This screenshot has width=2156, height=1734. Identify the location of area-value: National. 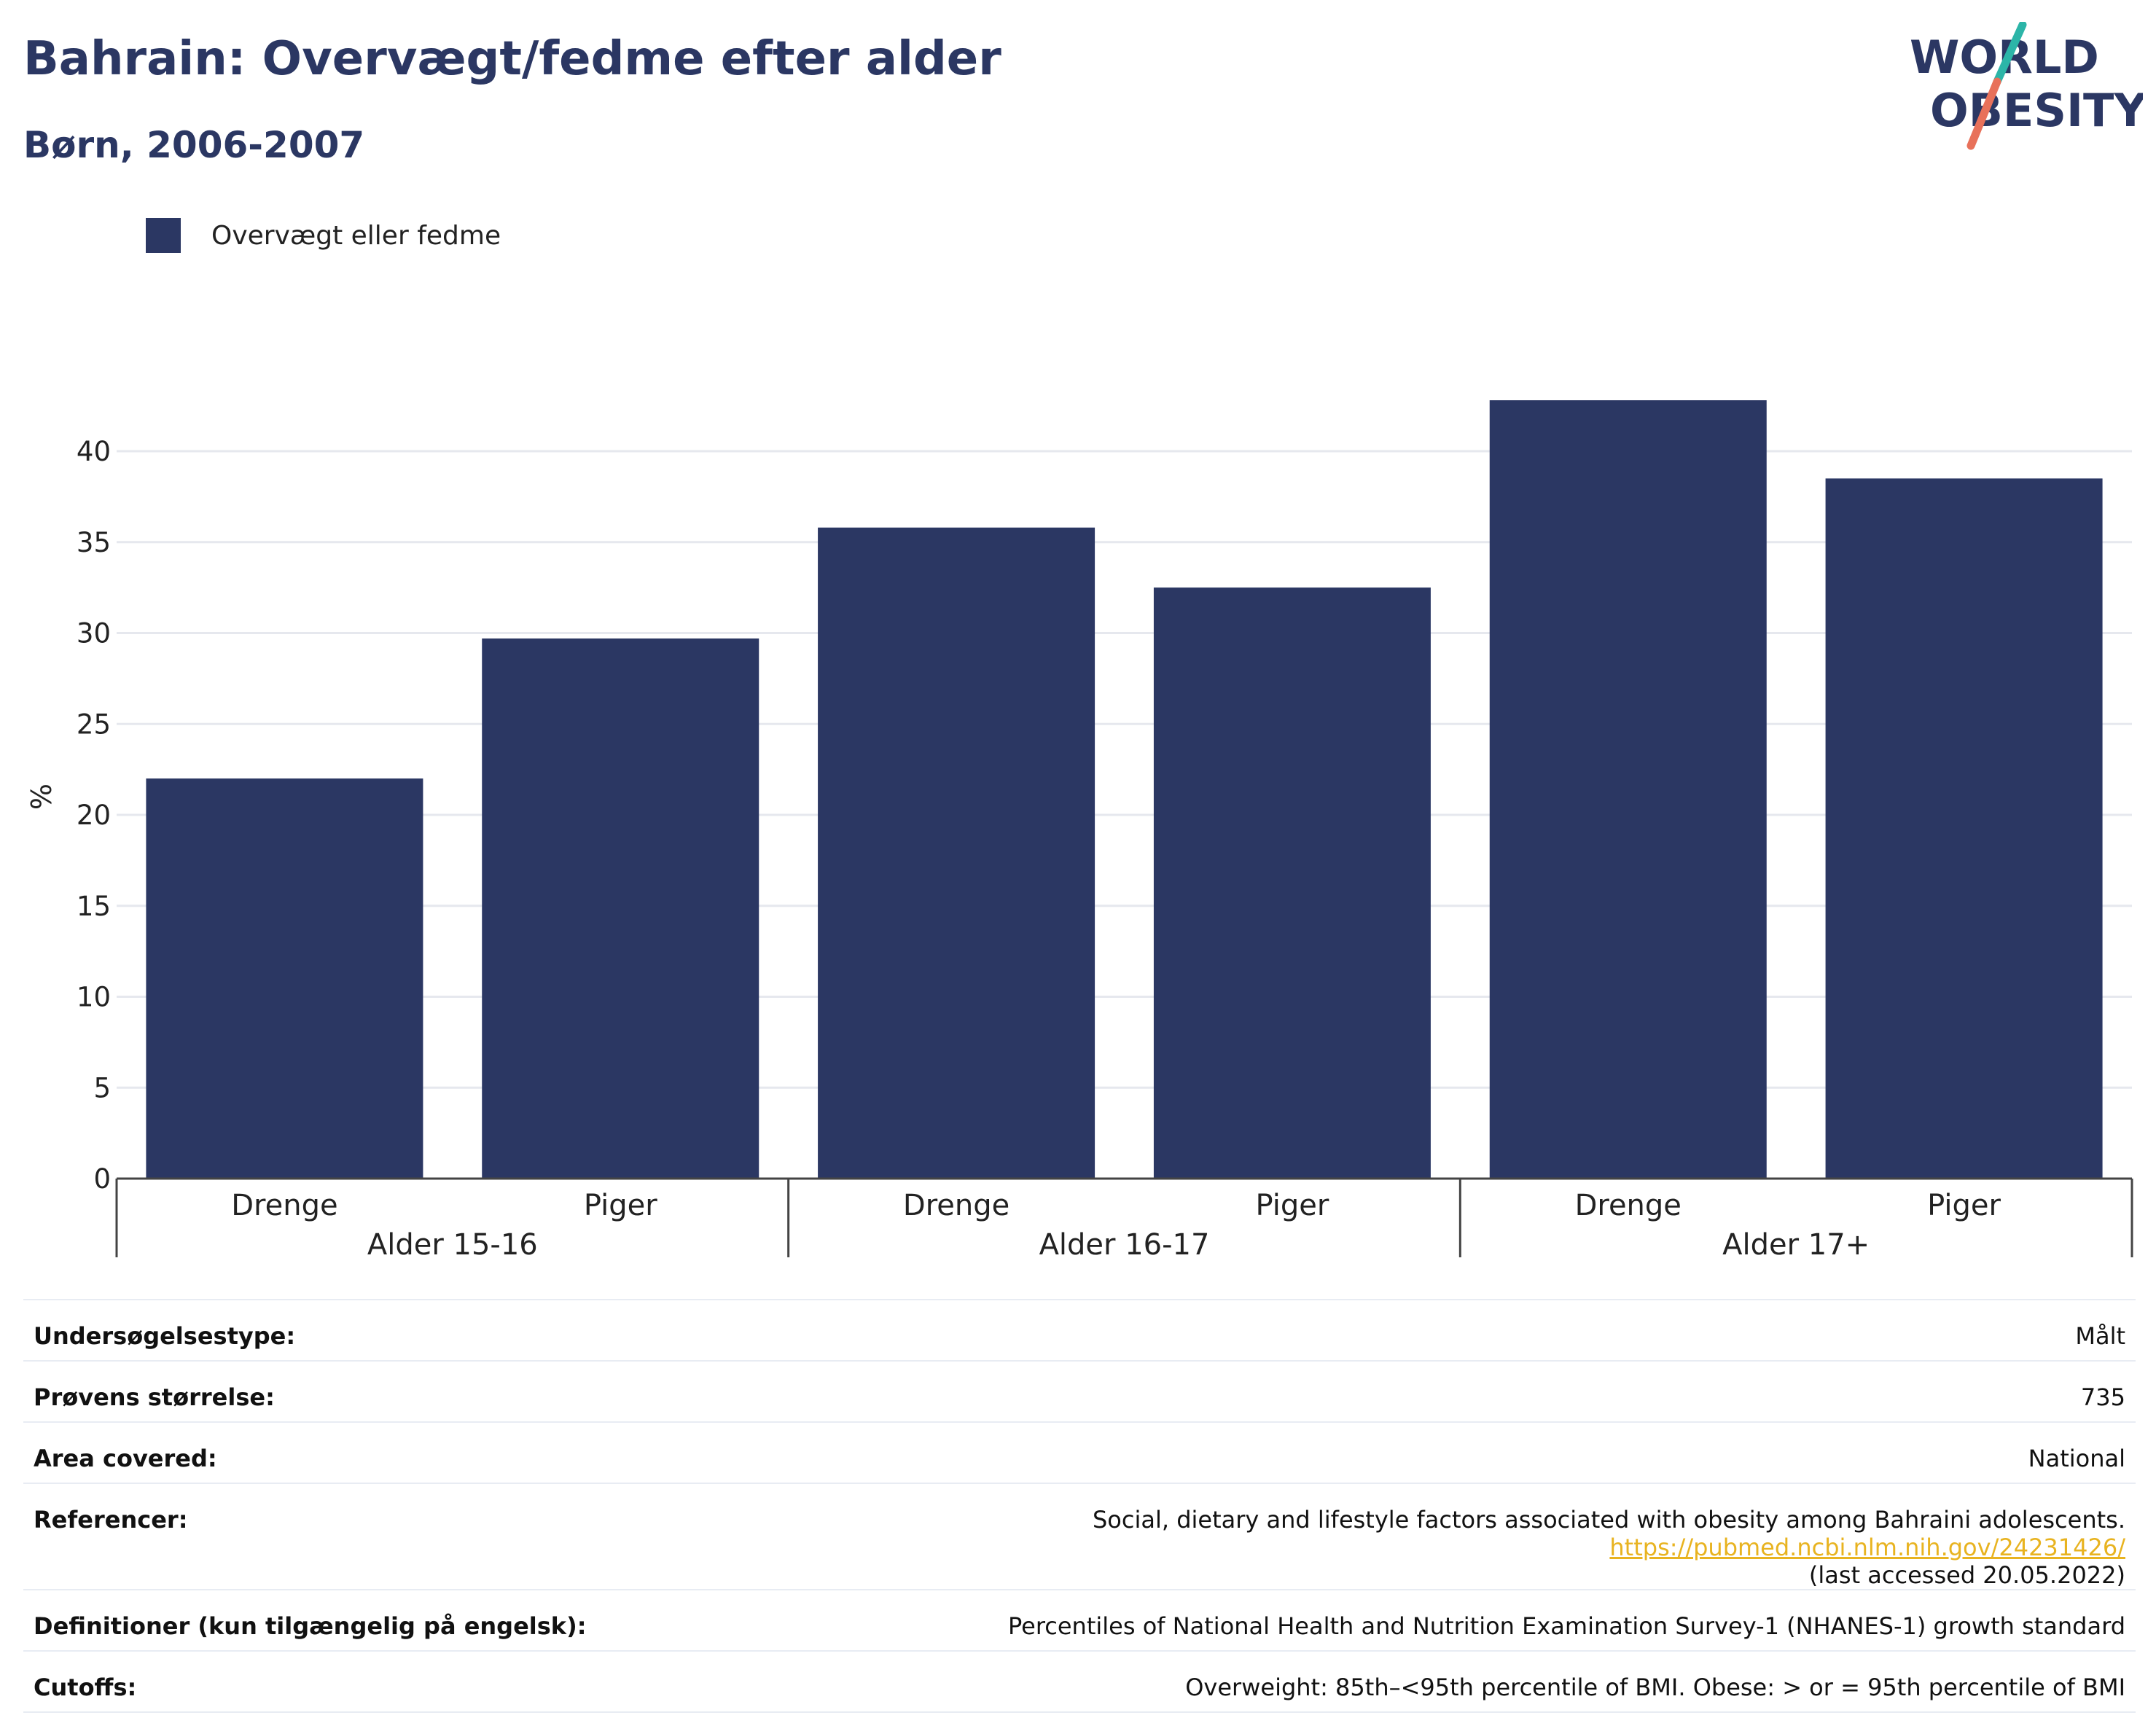
(2077, 1459).